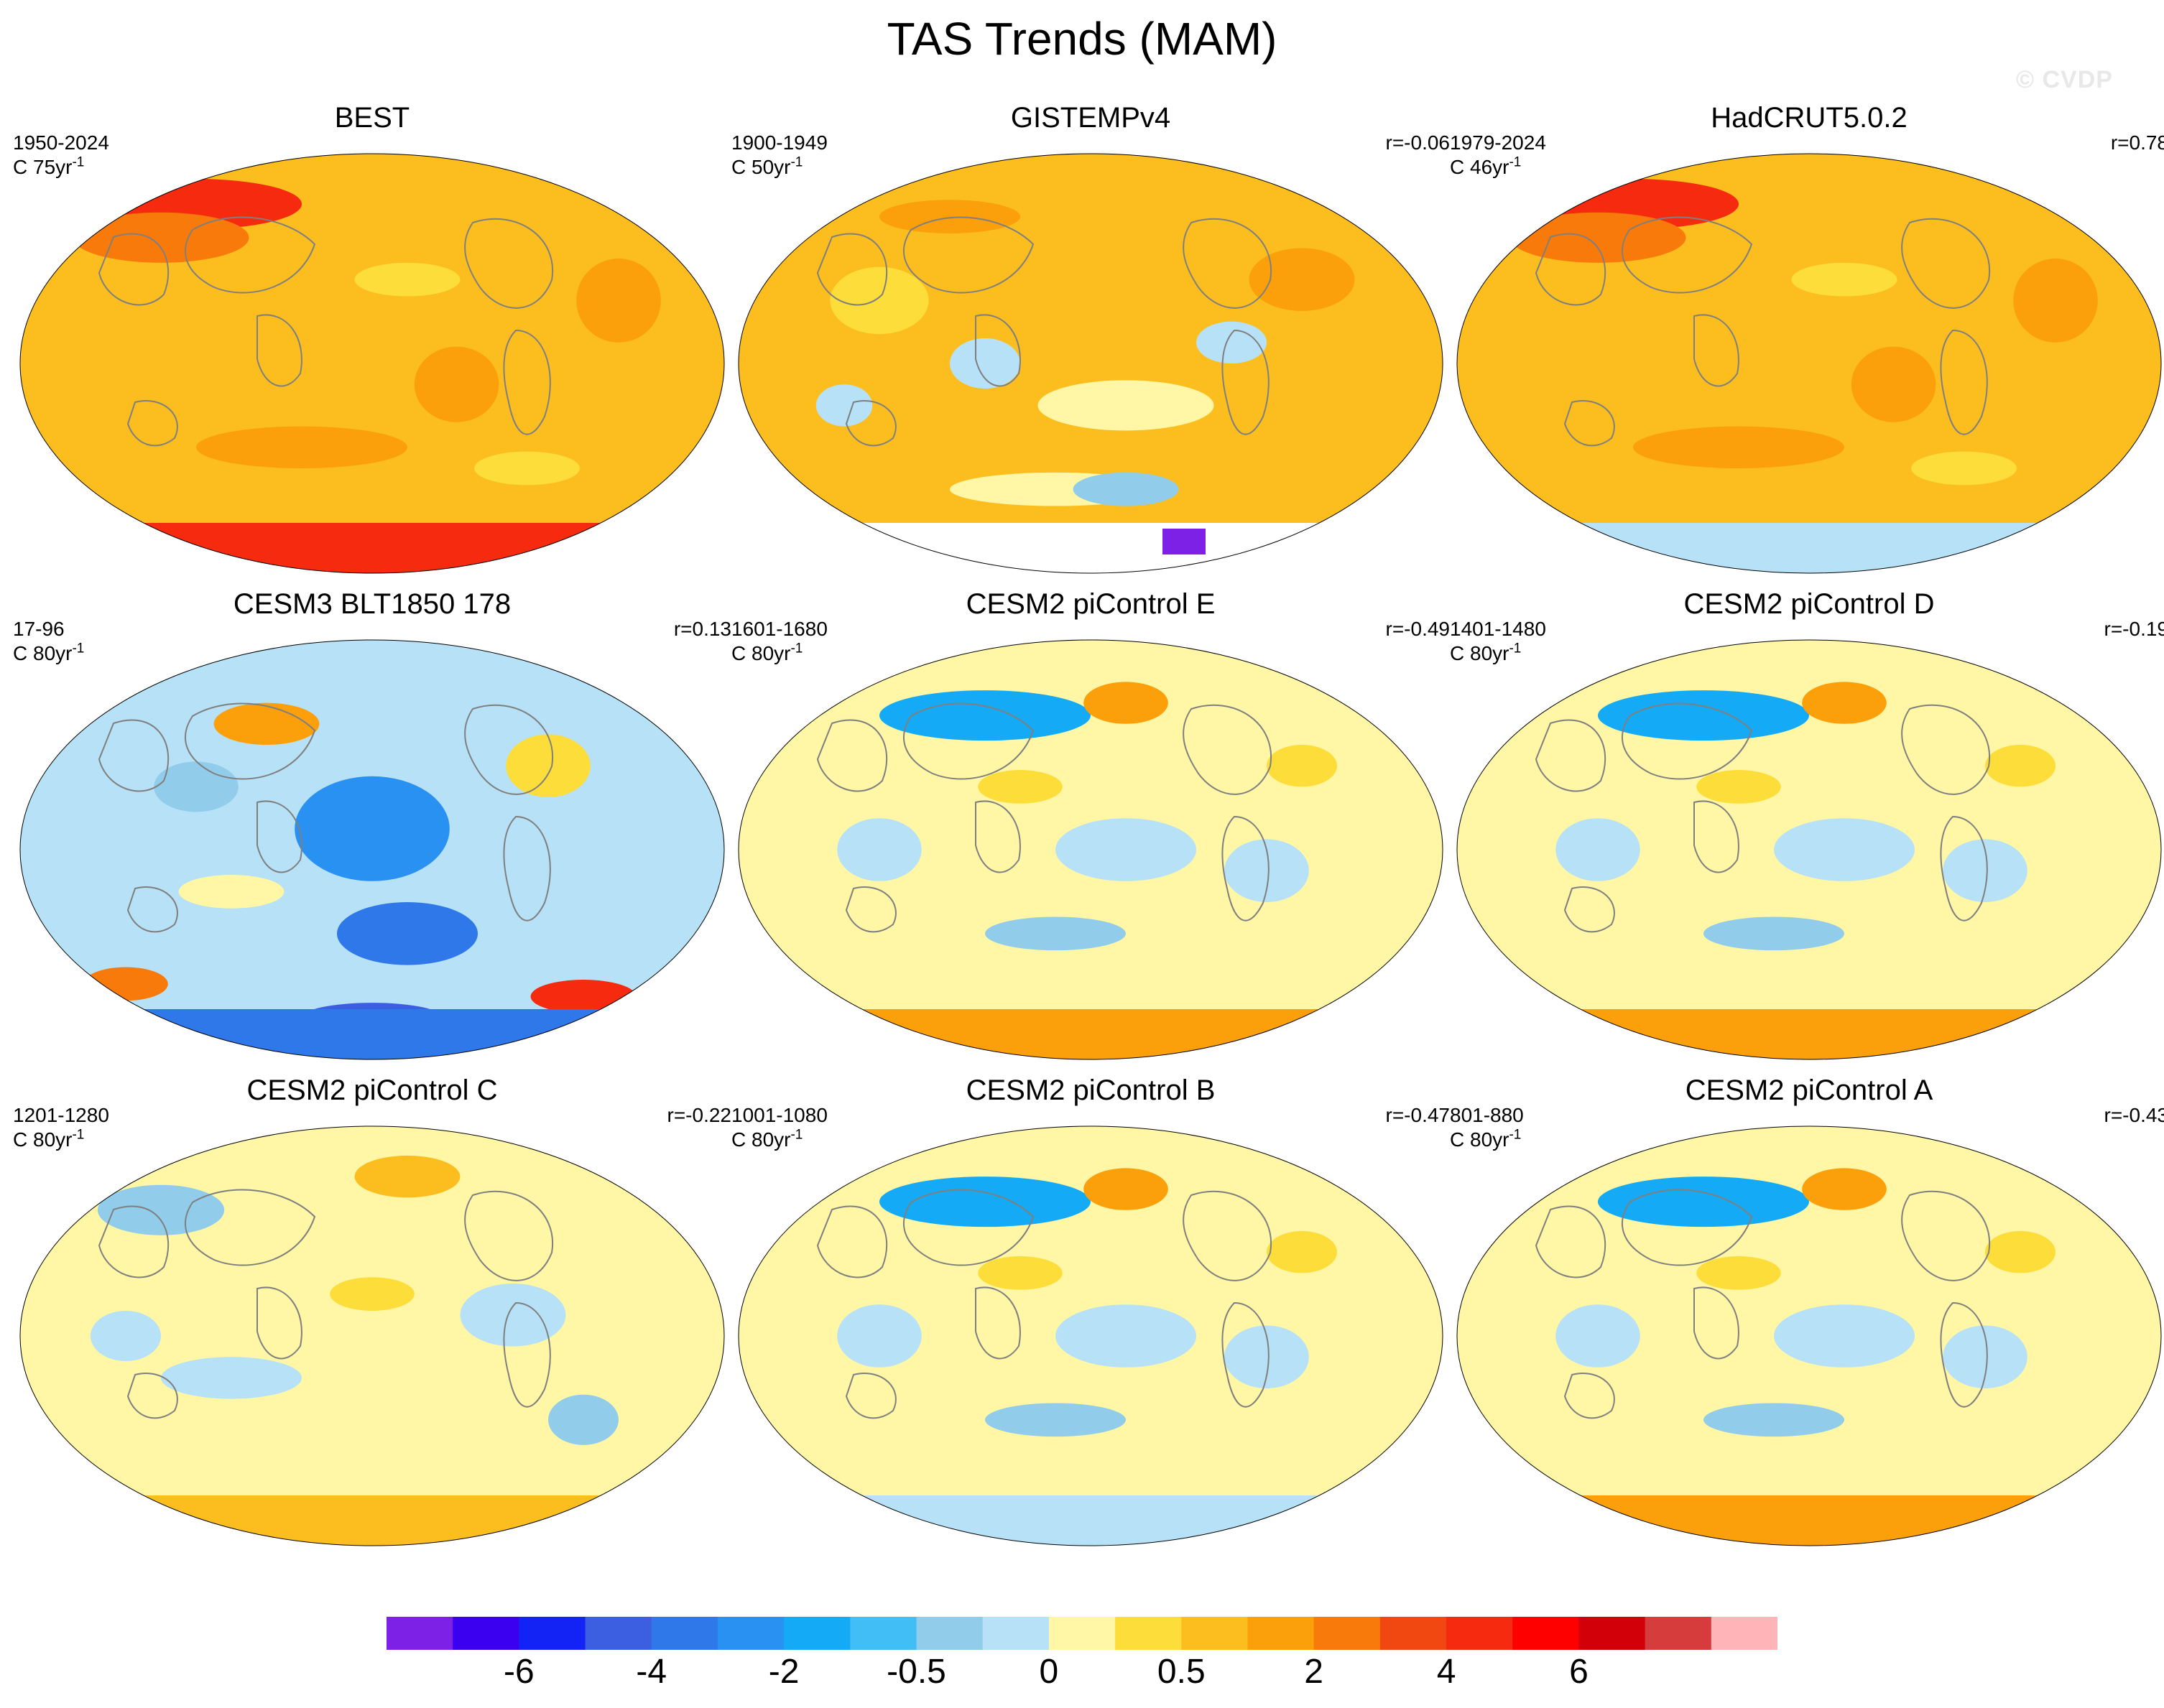 The image size is (2164, 1708). What do you see at coordinates (61, 155) in the screenshot?
I see `panel-period-units: 1950-2024 C 75yr-1` at bounding box center [61, 155].